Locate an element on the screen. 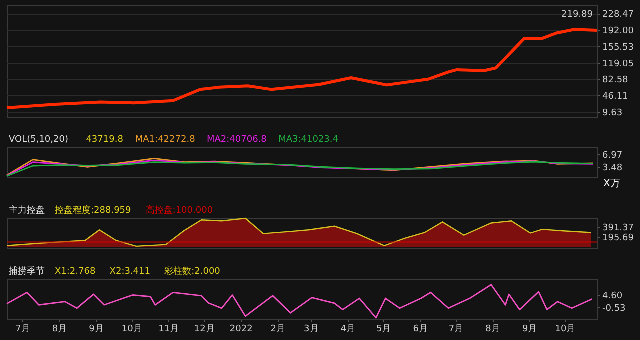 This screenshot has width=640, height=340. chart-title: 主力控盘 is located at coordinates (27, 210).